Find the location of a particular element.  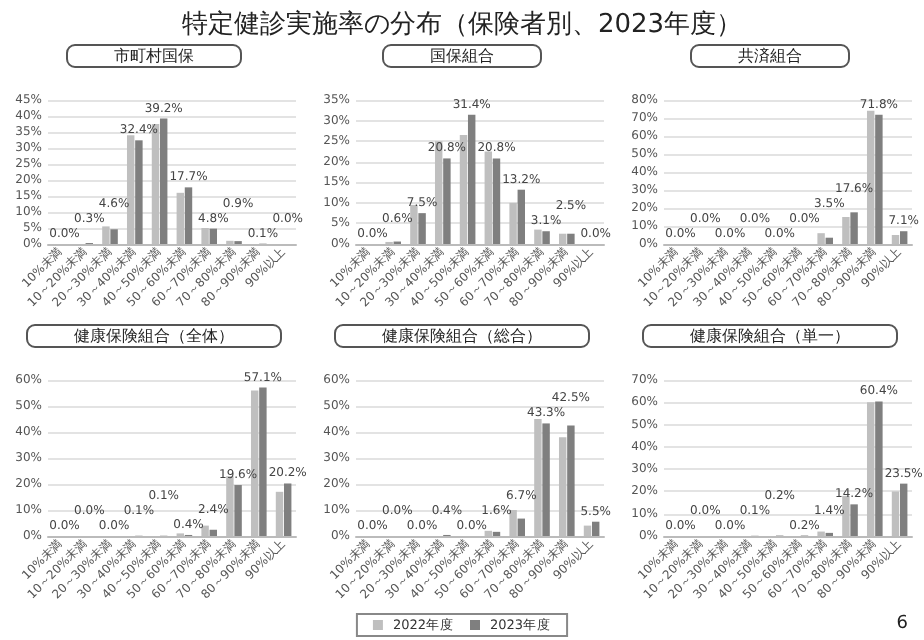

text: 6 is located at coordinates (902, 624).